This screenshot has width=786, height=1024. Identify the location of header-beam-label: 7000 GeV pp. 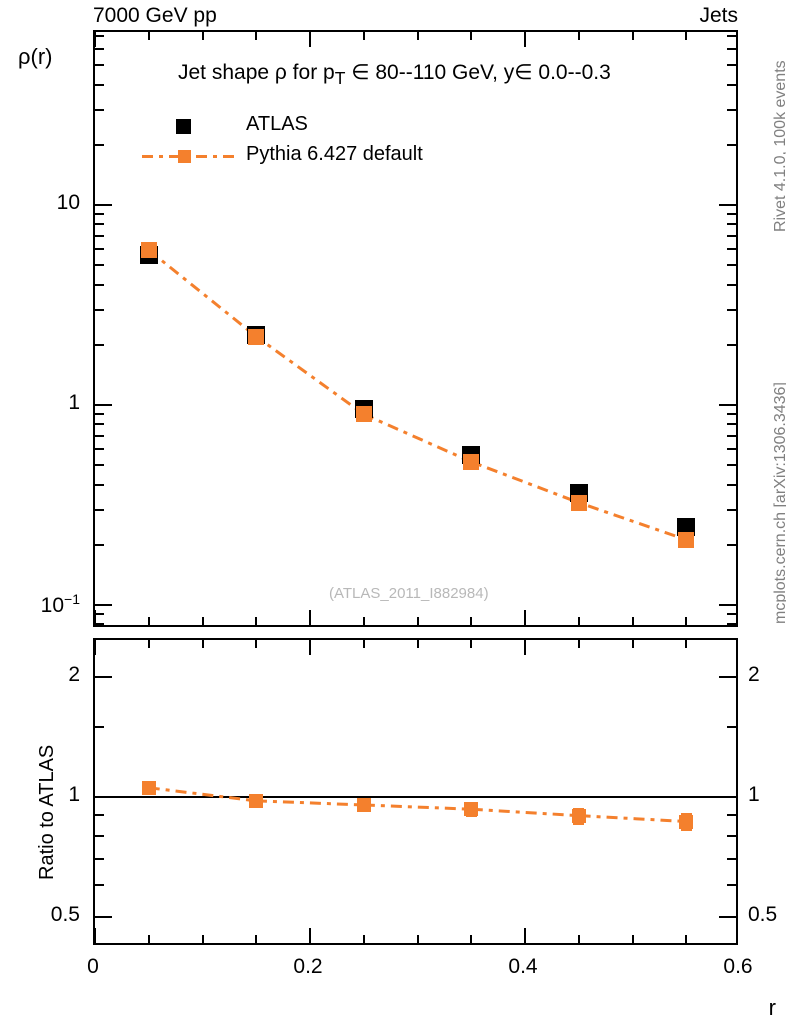
(155, 15).